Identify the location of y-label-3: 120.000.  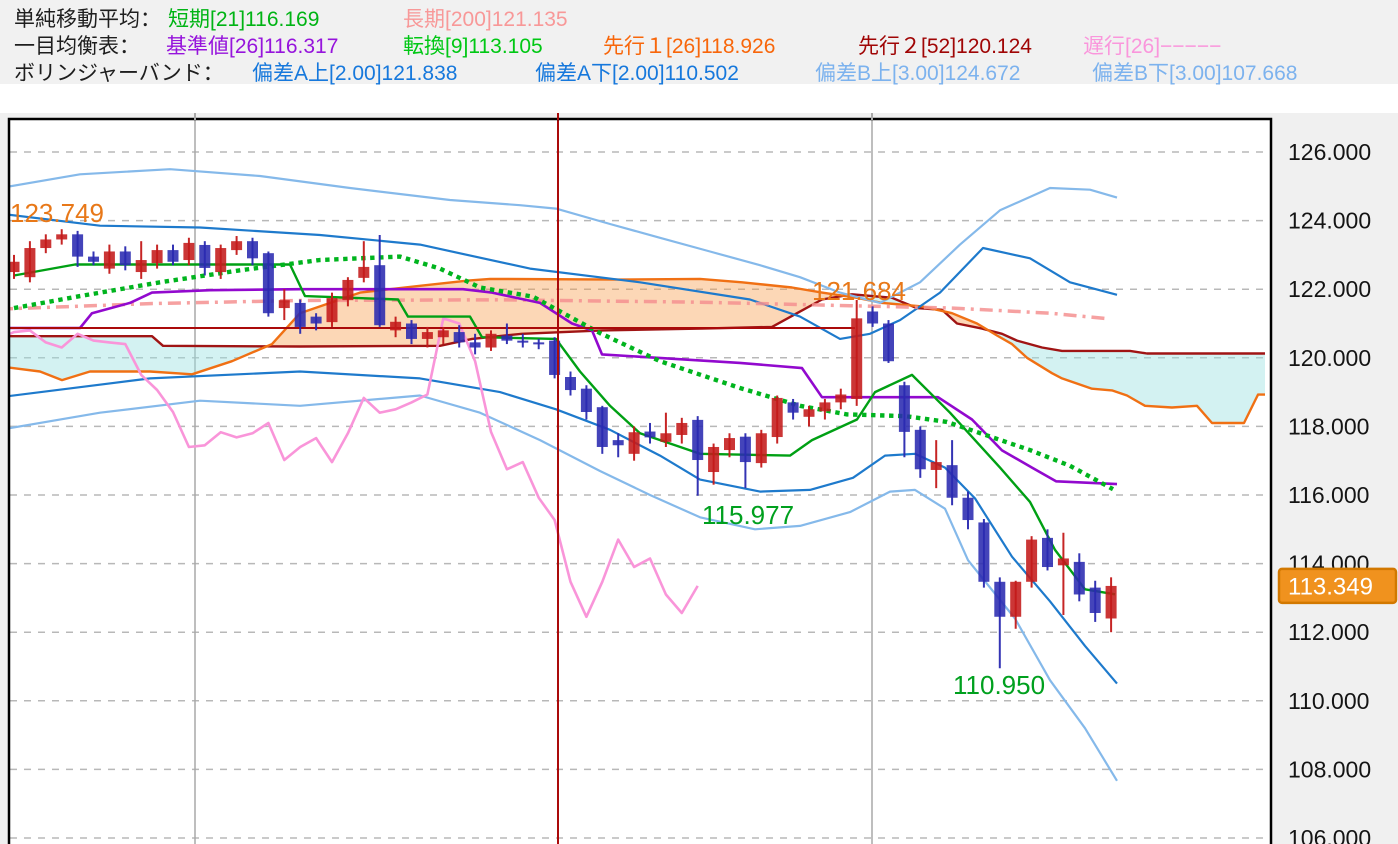
(1329, 358).